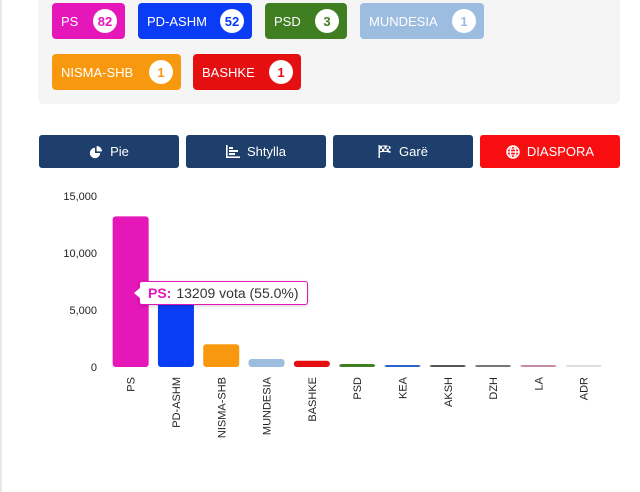  What do you see at coordinates (232, 151) in the screenshot?
I see `bar-chart-icon` at bounding box center [232, 151].